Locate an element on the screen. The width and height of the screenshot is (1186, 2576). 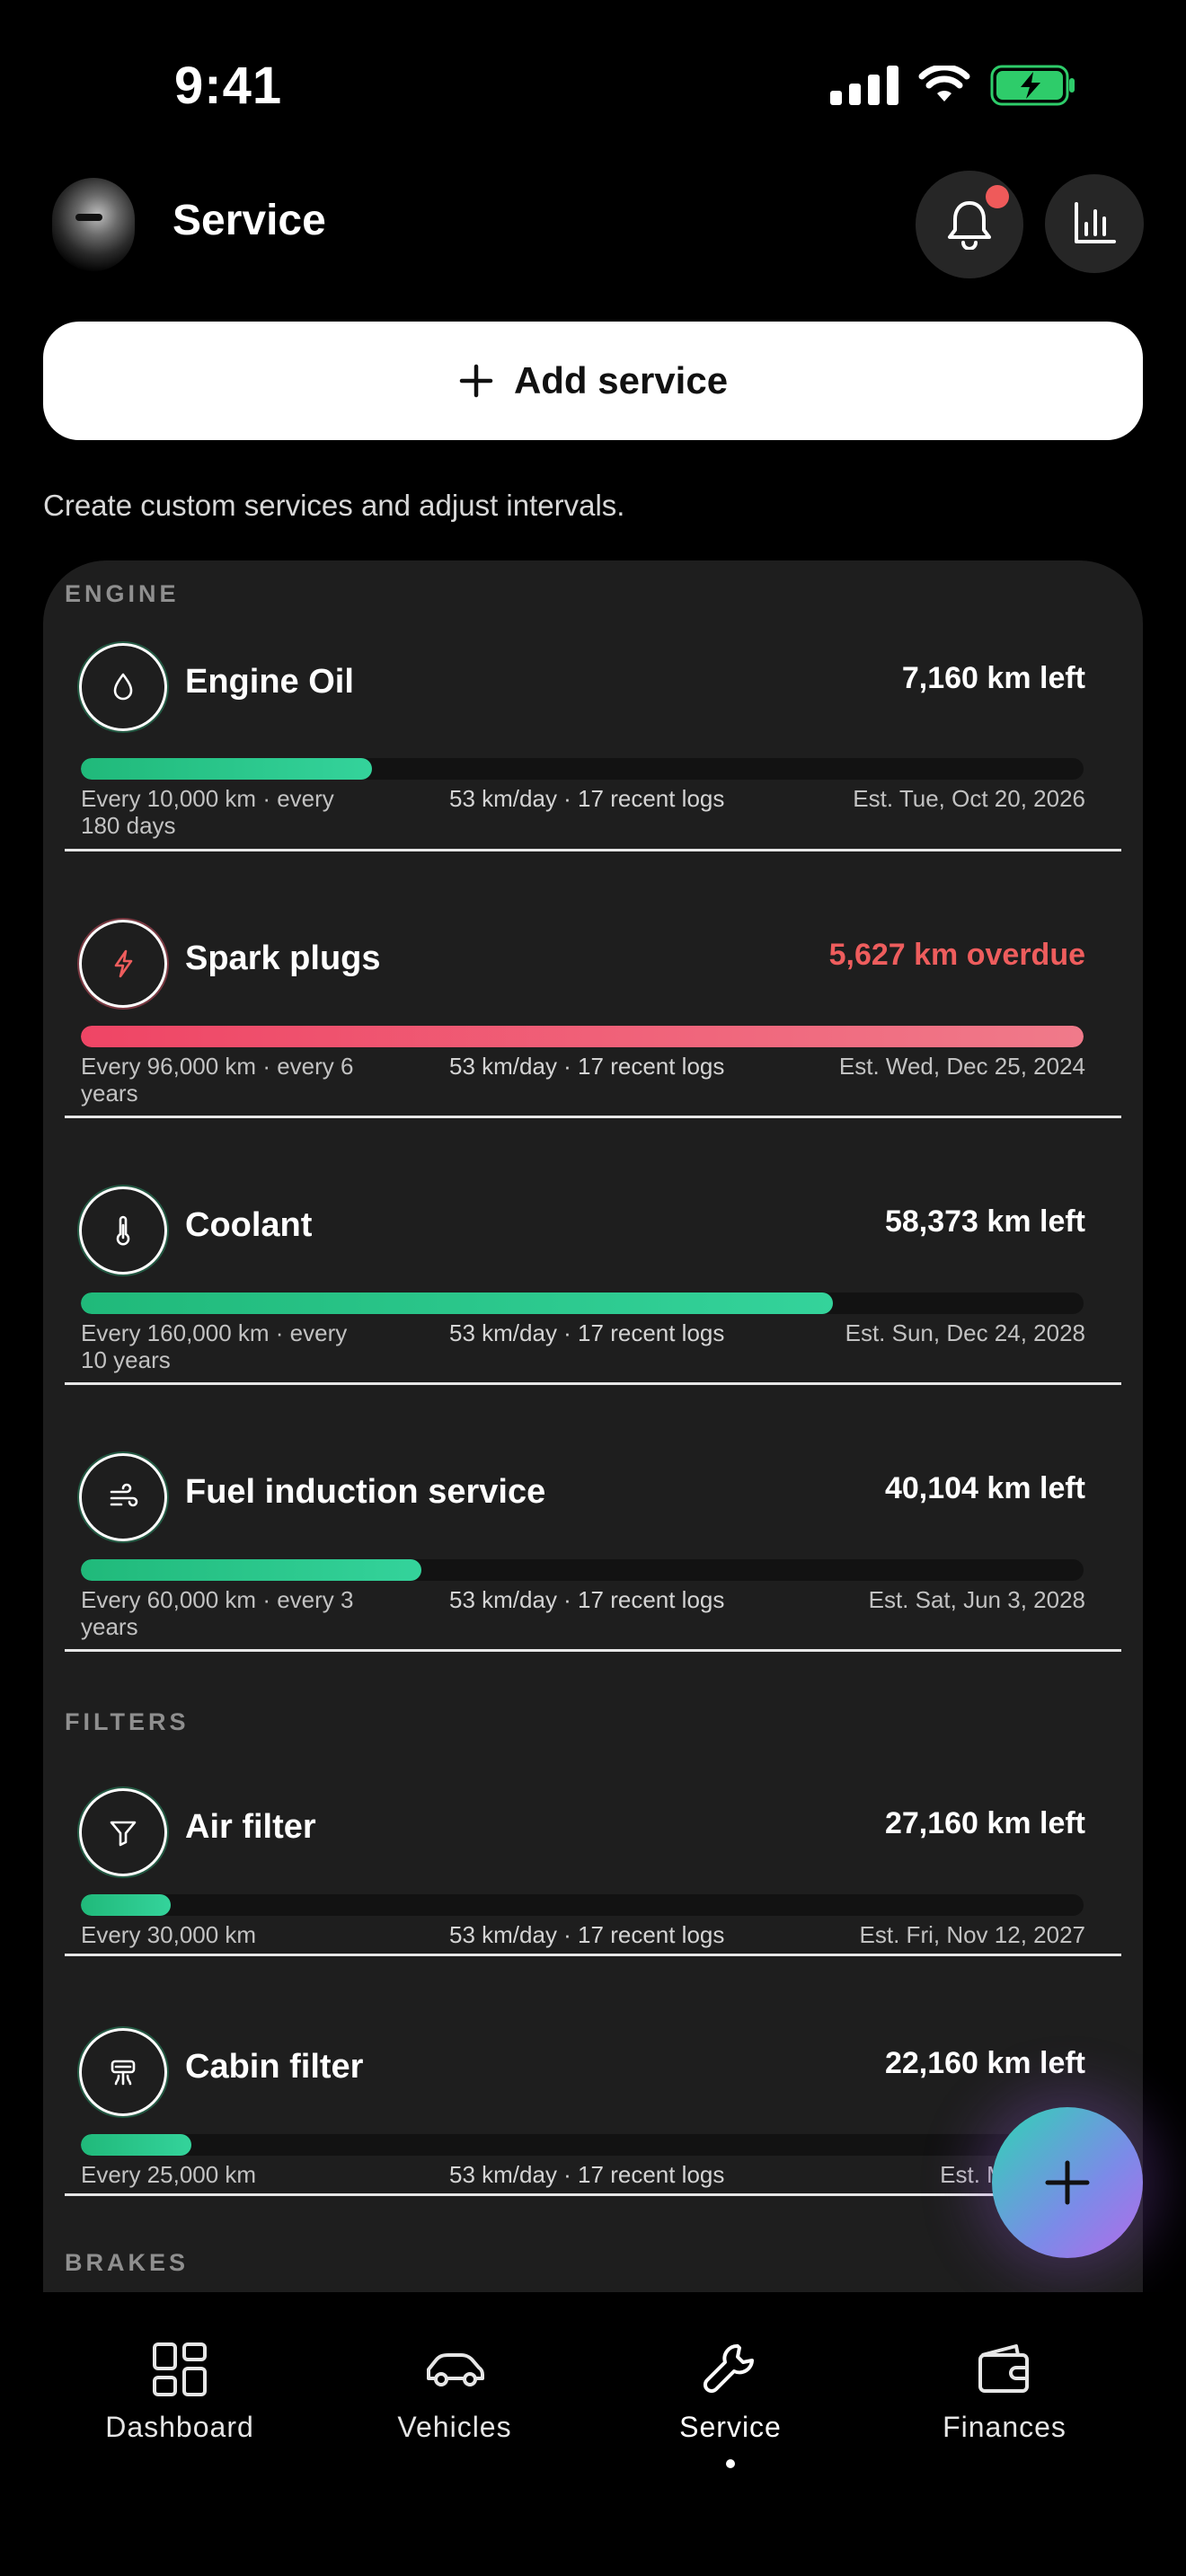
section-header-brakes: BRAKES is located at coordinates (127, 2262).